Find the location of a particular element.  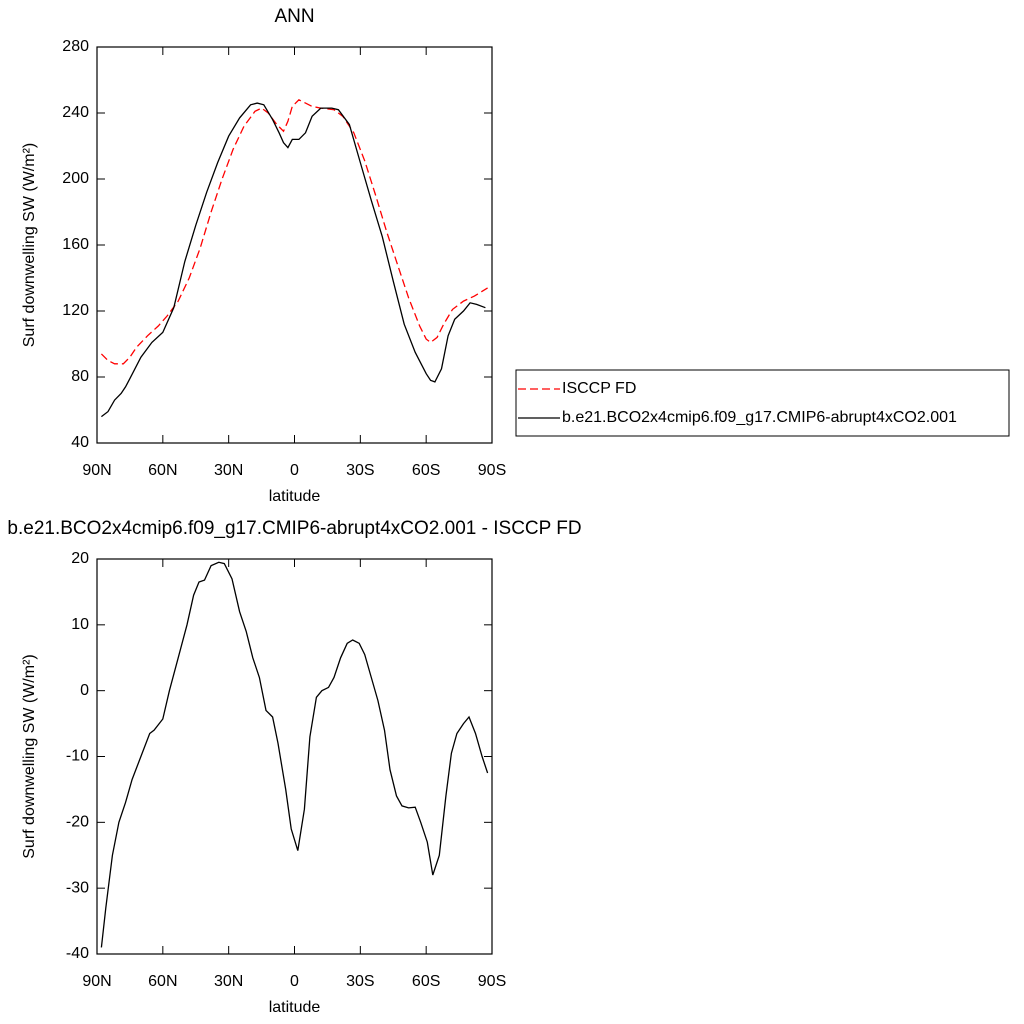

y-tick-label: -20 is located at coordinates (77, 822).